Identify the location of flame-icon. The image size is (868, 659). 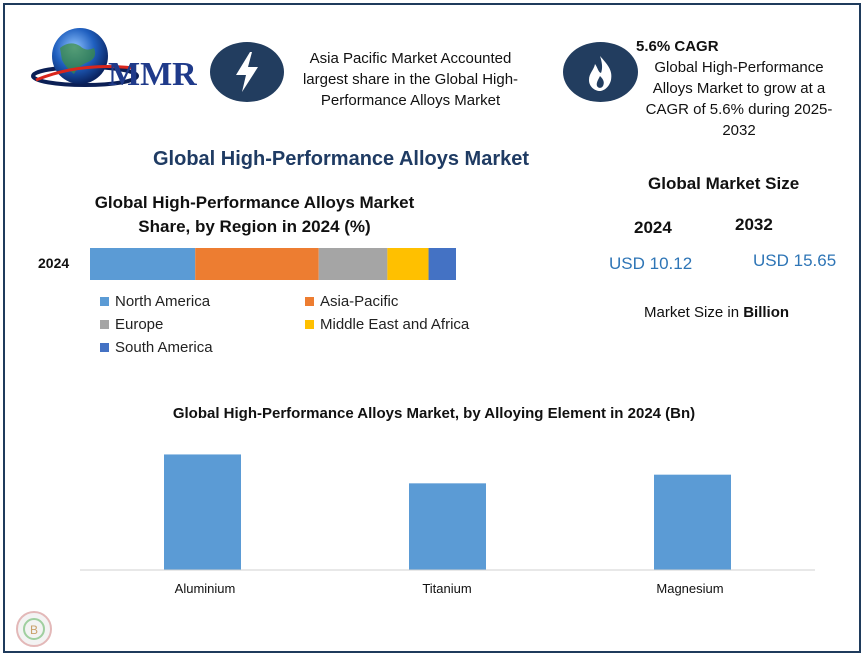
(600, 72).